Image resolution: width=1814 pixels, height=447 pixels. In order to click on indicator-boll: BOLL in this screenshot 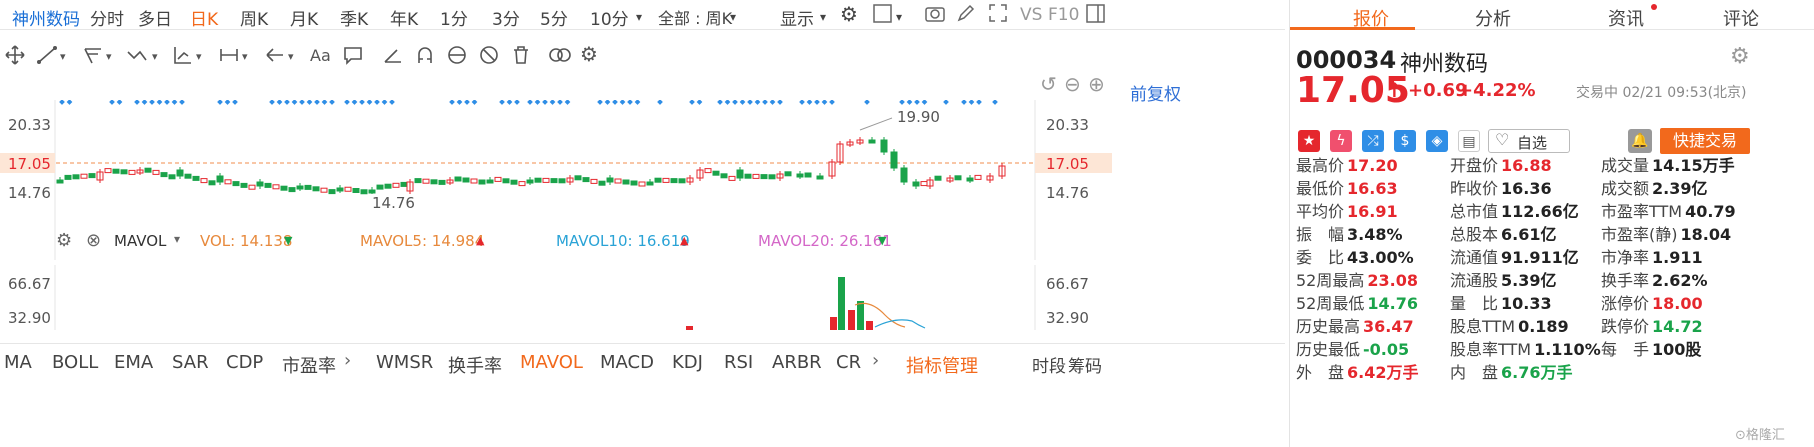, I will do `click(75, 362)`.